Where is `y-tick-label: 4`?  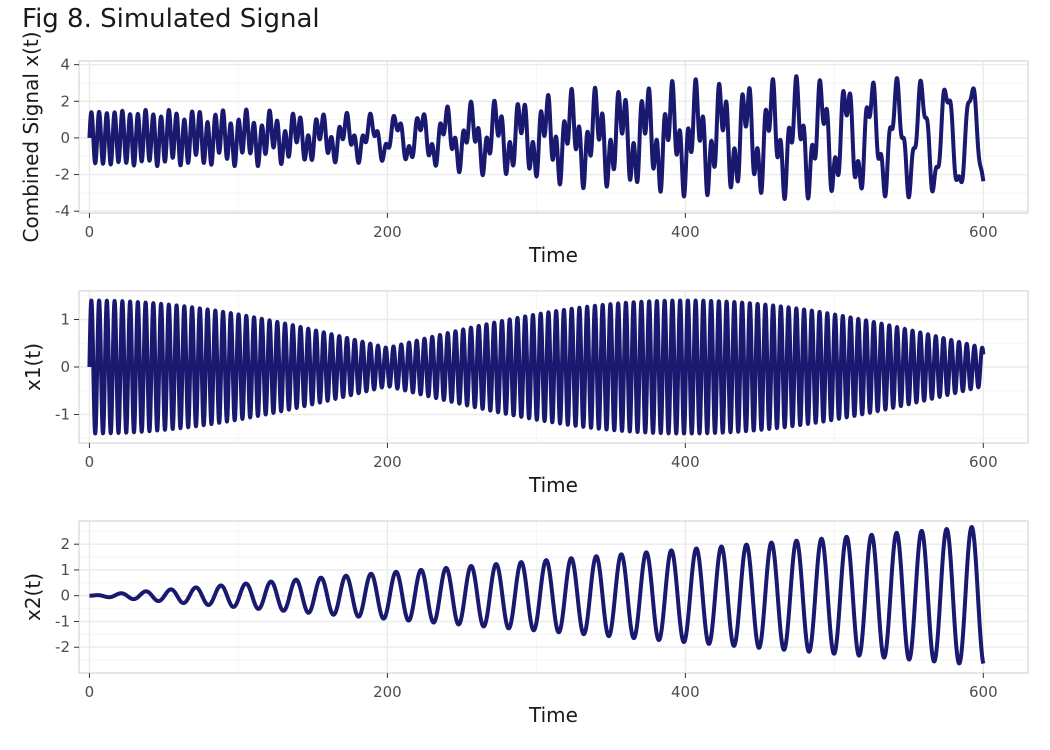
y-tick-label: 4 is located at coordinates (65, 65).